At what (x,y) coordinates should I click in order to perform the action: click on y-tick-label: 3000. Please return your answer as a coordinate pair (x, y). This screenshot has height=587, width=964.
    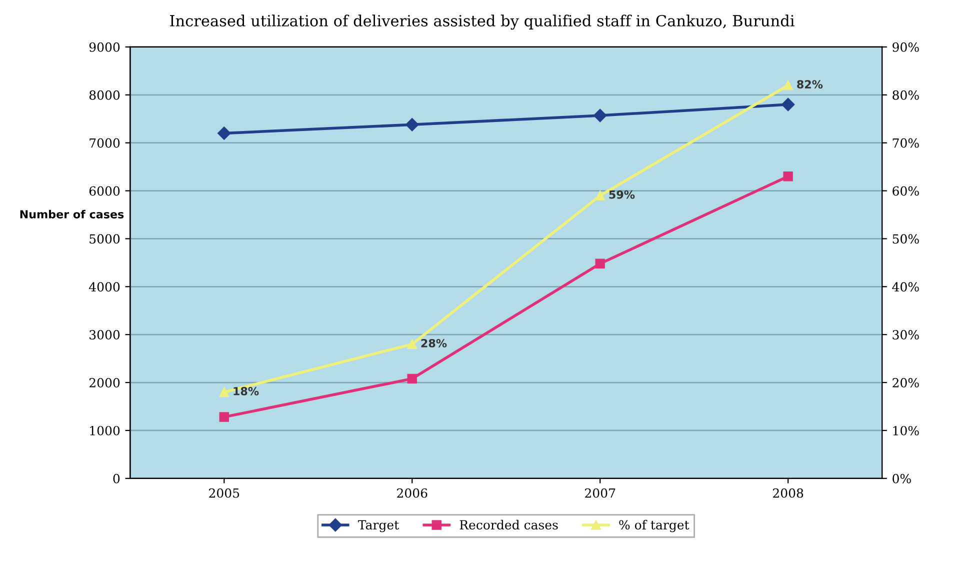
    Looking at the image, I should click on (105, 335).